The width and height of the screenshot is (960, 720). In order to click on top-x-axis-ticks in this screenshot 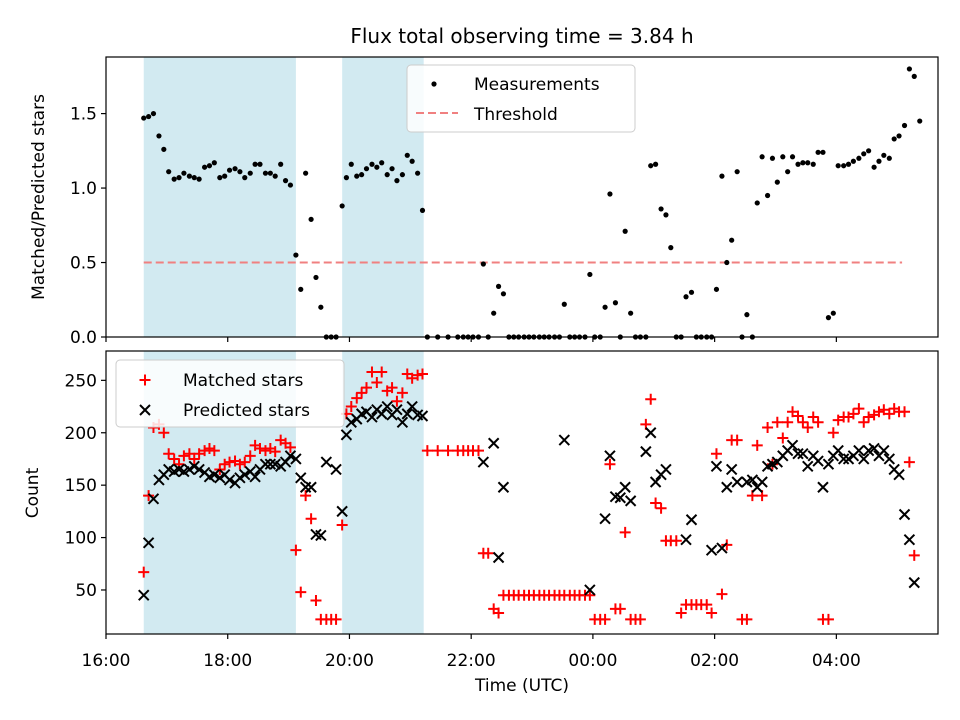, I will do `click(471, 339)`.